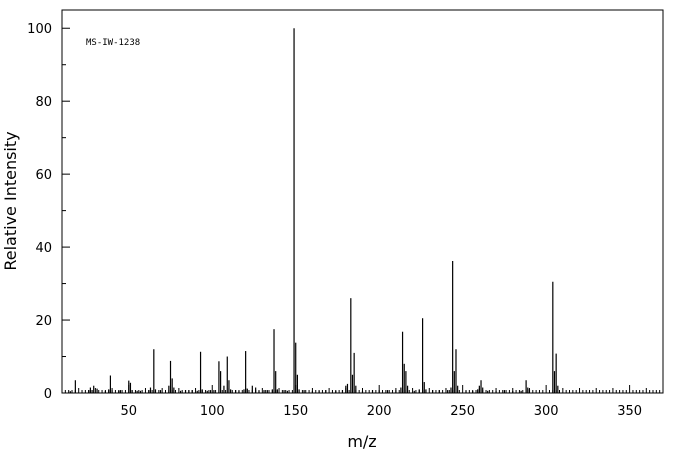 This screenshot has width=676, height=455. What do you see at coordinates (39, 29) in the screenshot?
I see `y-tick-label: 100` at bounding box center [39, 29].